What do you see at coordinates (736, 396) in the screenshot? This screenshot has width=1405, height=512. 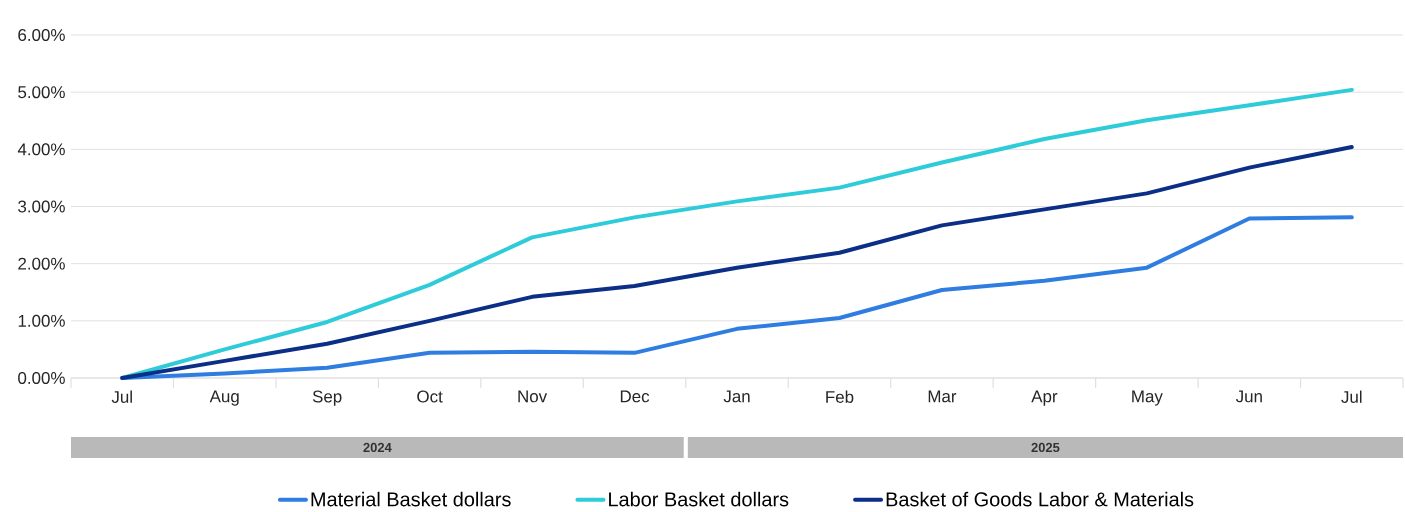 I see `x-tick-label: Jan` at bounding box center [736, 396].